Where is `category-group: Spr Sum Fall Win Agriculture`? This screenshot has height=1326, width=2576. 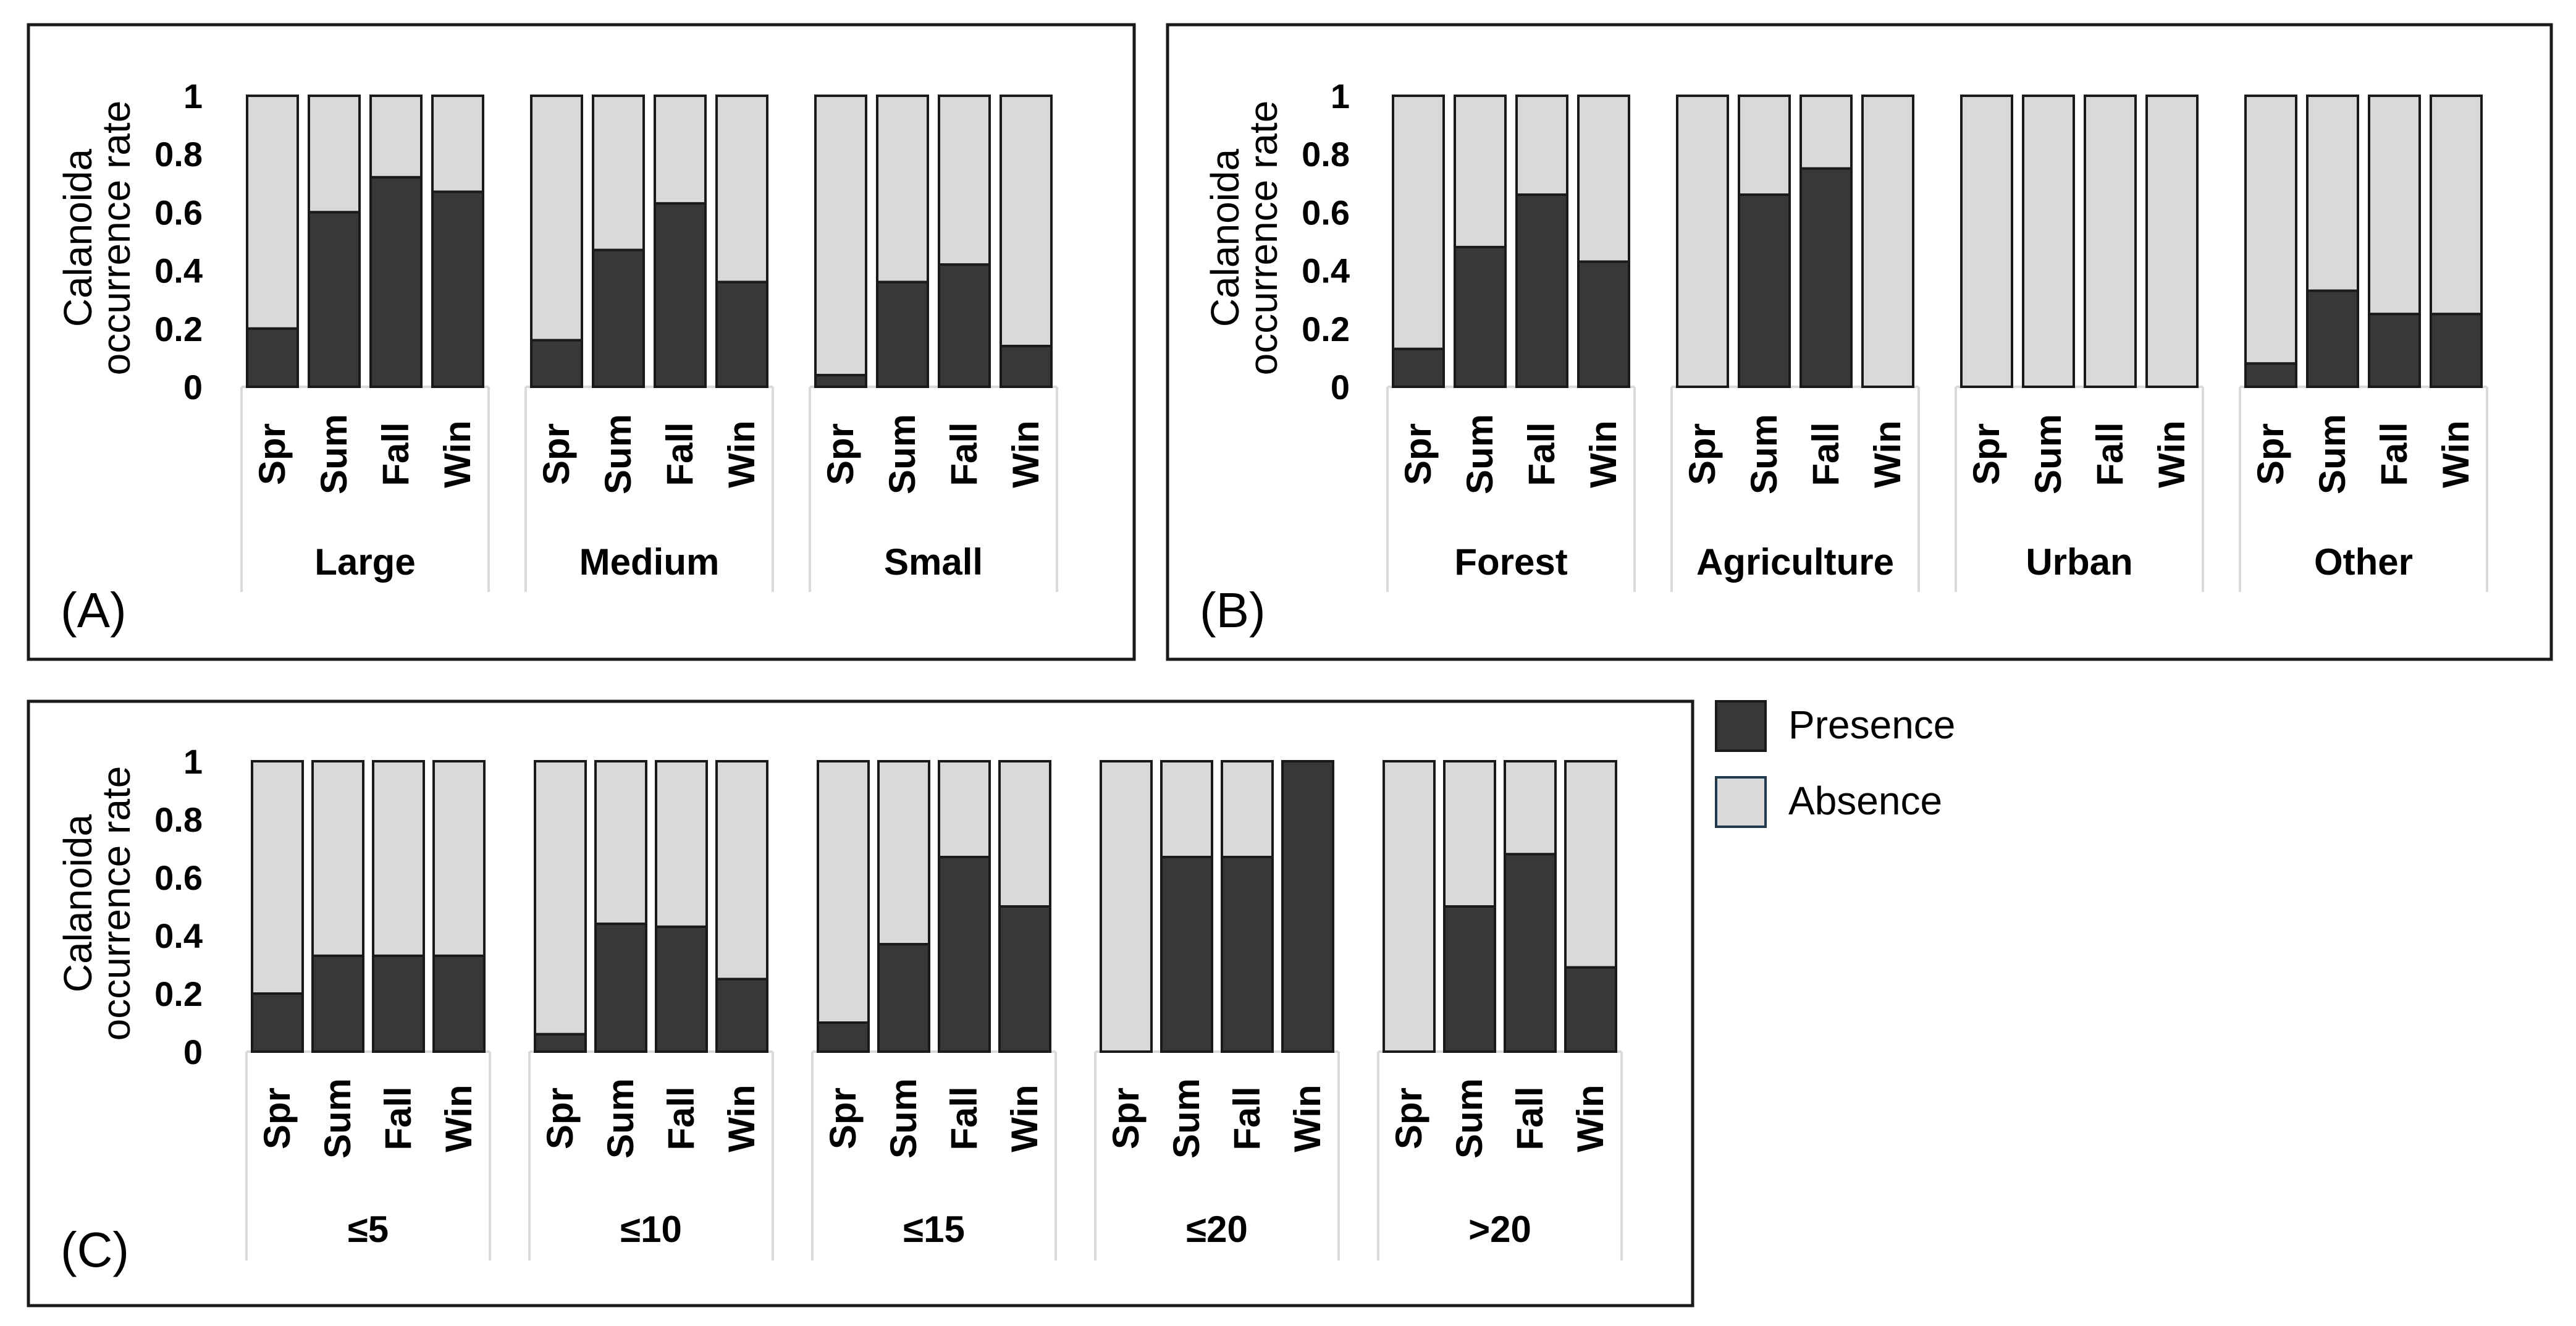
category-group: Spr Sum Fall Win Agriculture is located at coordinates (1795, 343).